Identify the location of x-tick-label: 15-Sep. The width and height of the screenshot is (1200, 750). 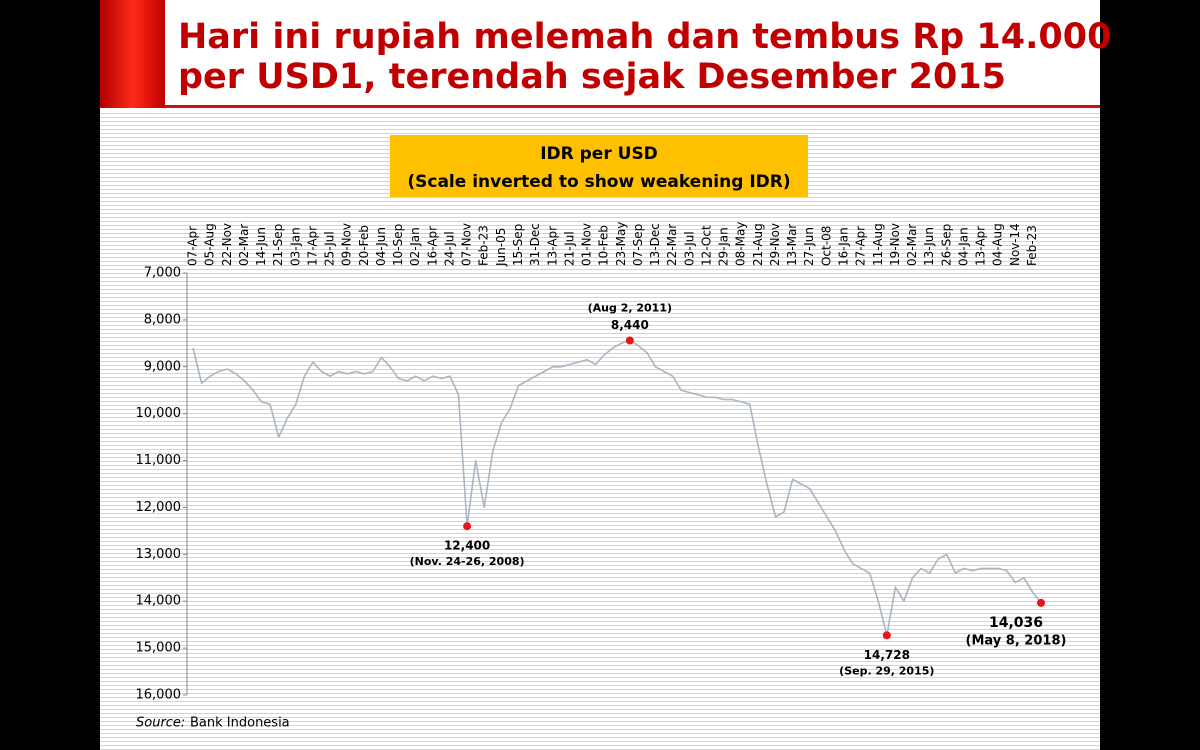
(518, 245).